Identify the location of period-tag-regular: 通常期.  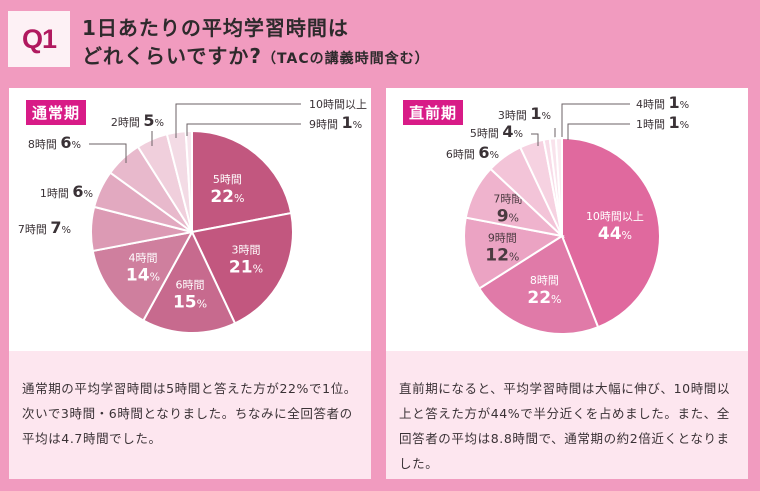
(56, 112).